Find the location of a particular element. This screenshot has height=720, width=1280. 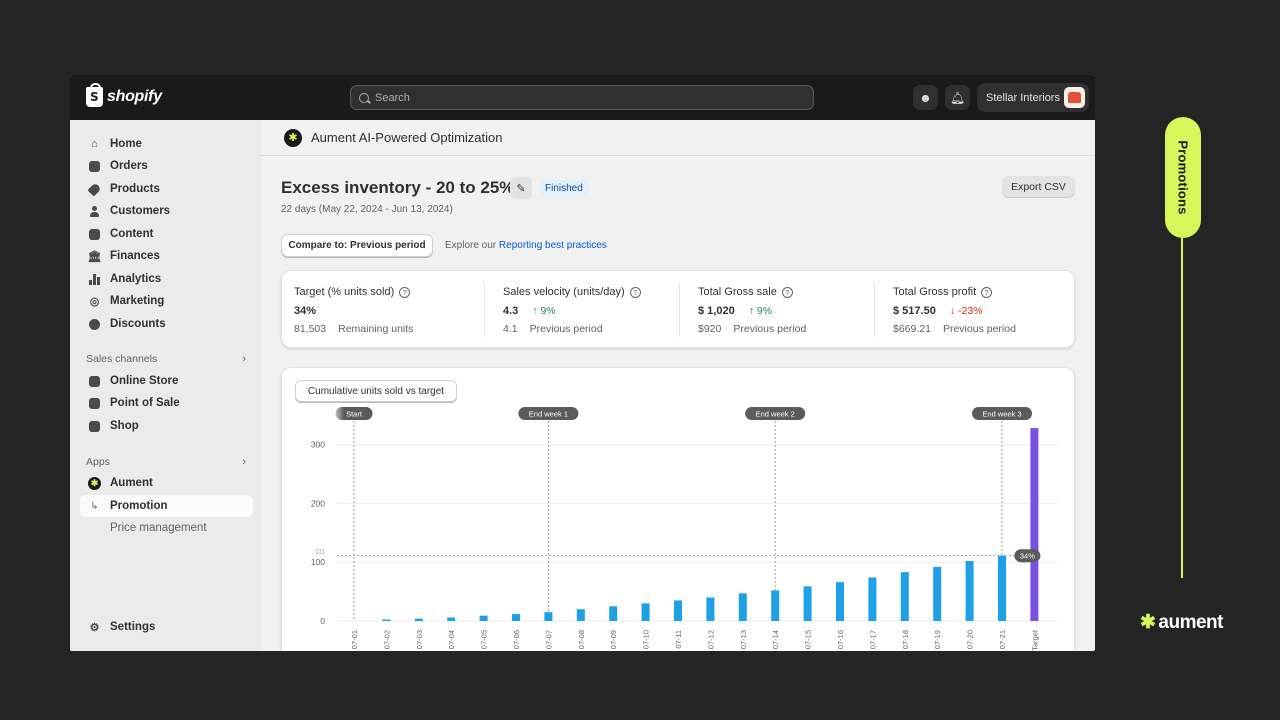

sidebar-item-marketing: ◎ Marketing is located at coordinates (166, 301).